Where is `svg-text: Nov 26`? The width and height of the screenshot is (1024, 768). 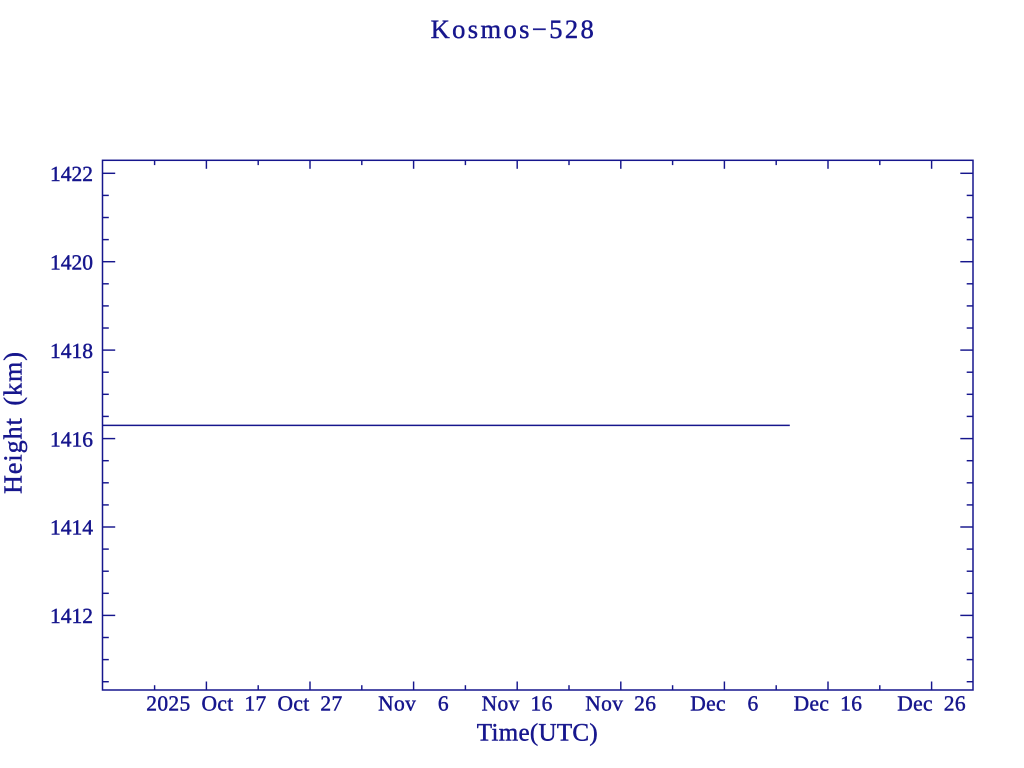
svg-text: Nov 26 is located at coordinates (620, 704).